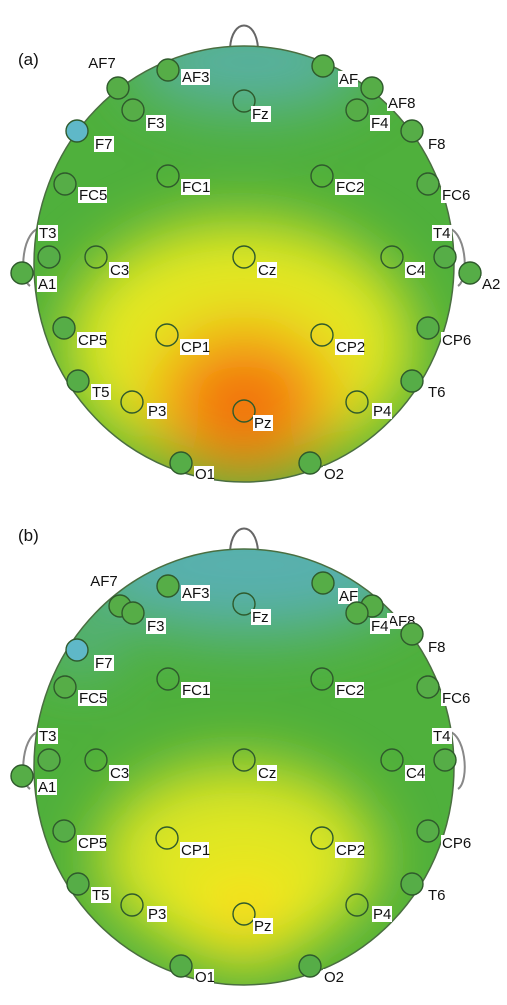 The image size is (507, 1005). I want to click on electrode-label: FC6, so click(456, 698).